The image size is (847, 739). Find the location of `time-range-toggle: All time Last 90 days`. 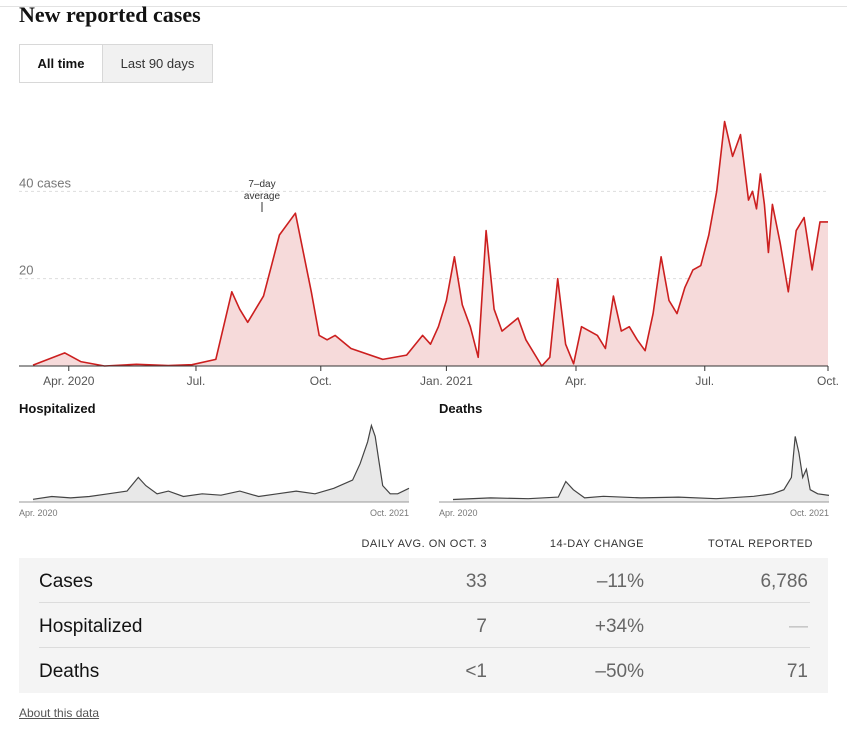

time-range-toggle: All time Last 90 days is located at coordinates (116, 63).